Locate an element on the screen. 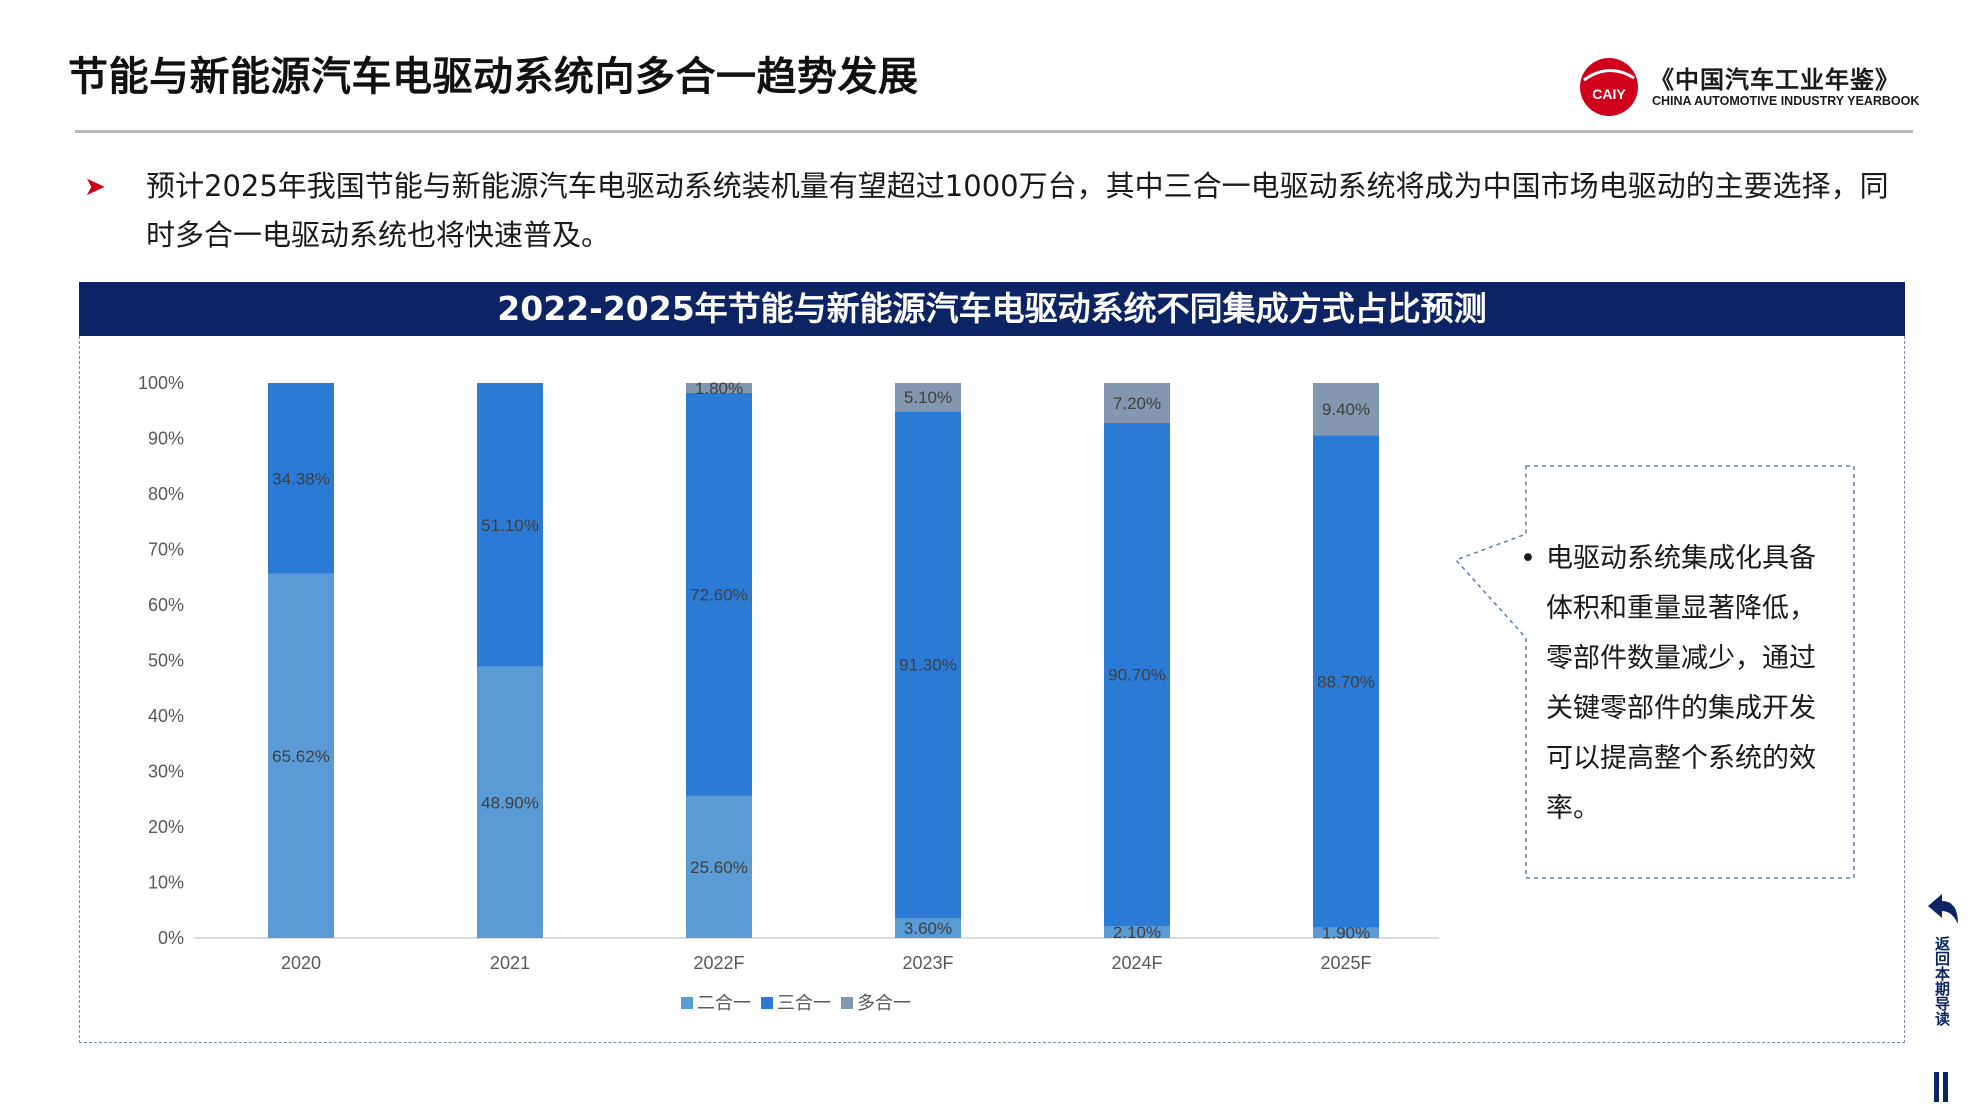 The image size is (1973, 1110). data-label: 90.70% is located at coordinates (1137, 675).